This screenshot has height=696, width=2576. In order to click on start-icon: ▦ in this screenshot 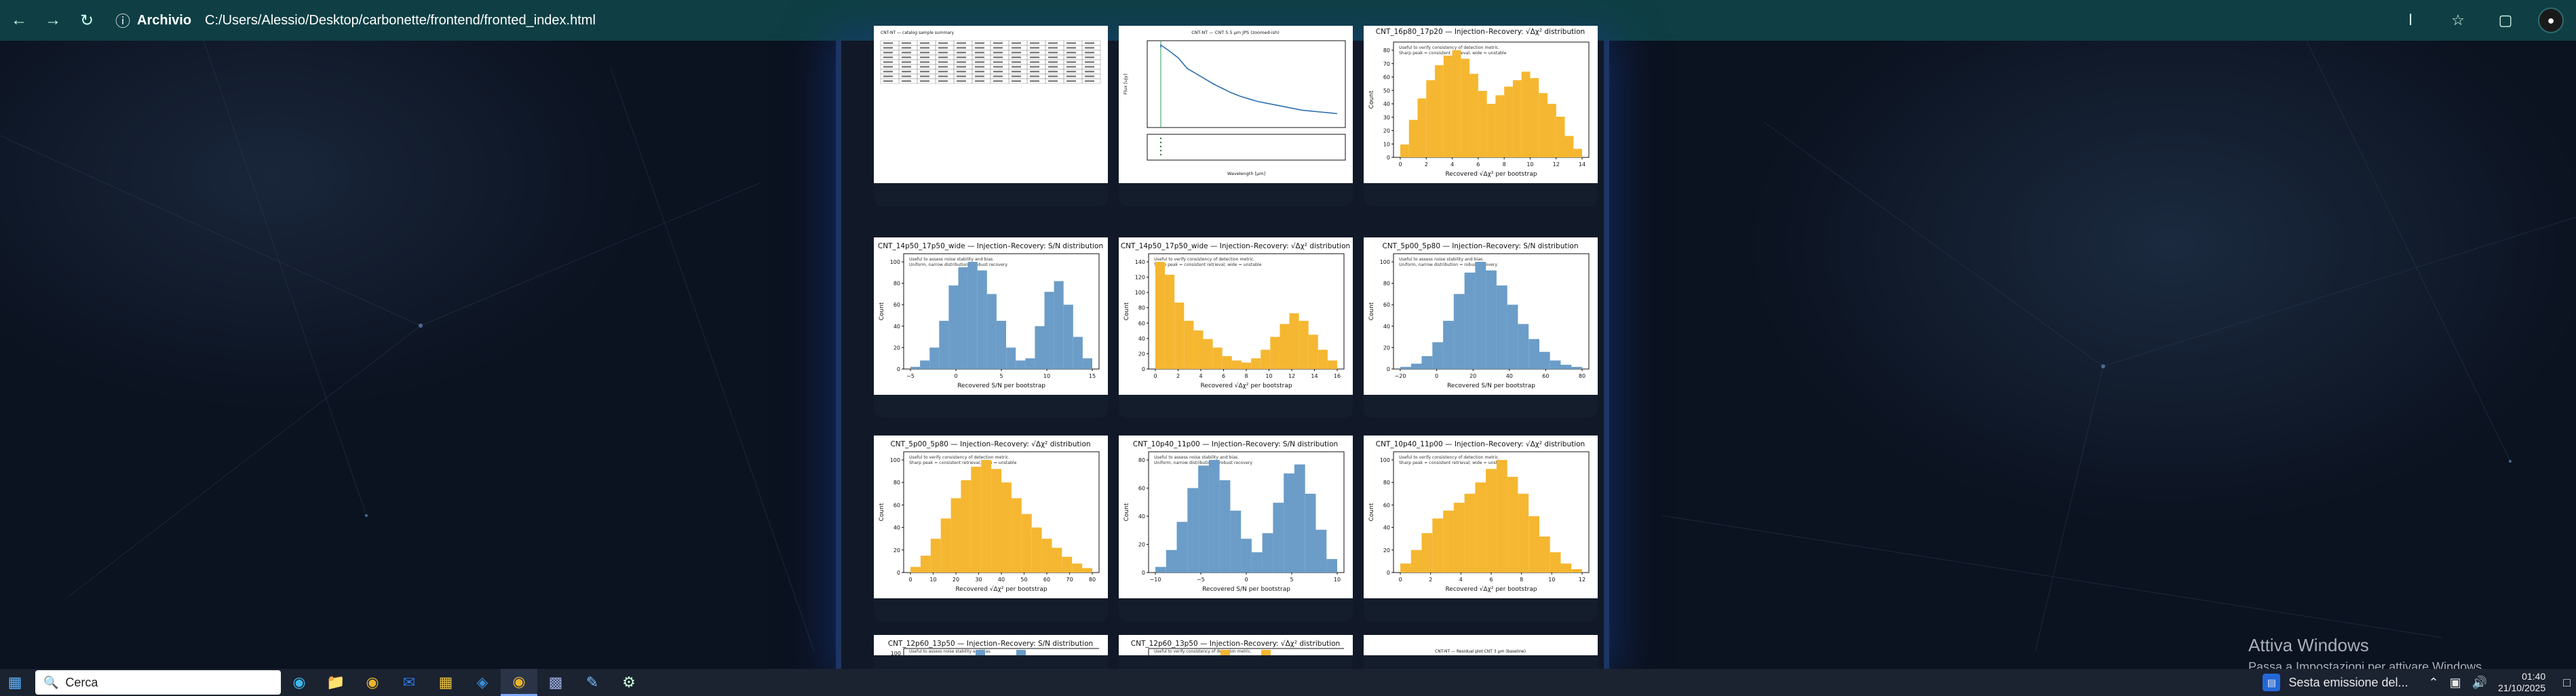, I will do `click(14, 682)`.